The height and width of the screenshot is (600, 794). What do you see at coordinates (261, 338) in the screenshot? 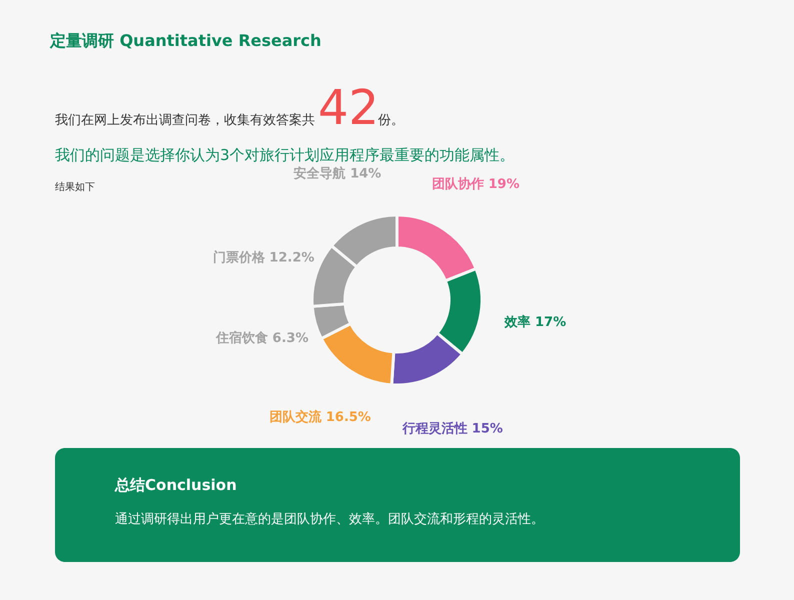
I see `slice-label: 住宿饮食 6.3%` at bounding box center [261, 338].